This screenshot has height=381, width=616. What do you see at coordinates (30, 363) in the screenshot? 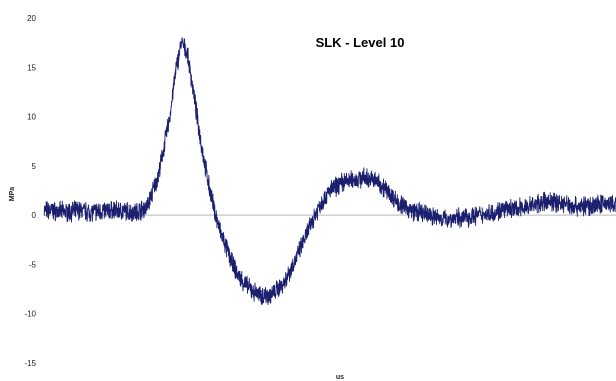
I see `y-tick-label: -15` at bounding box center [30, 363].